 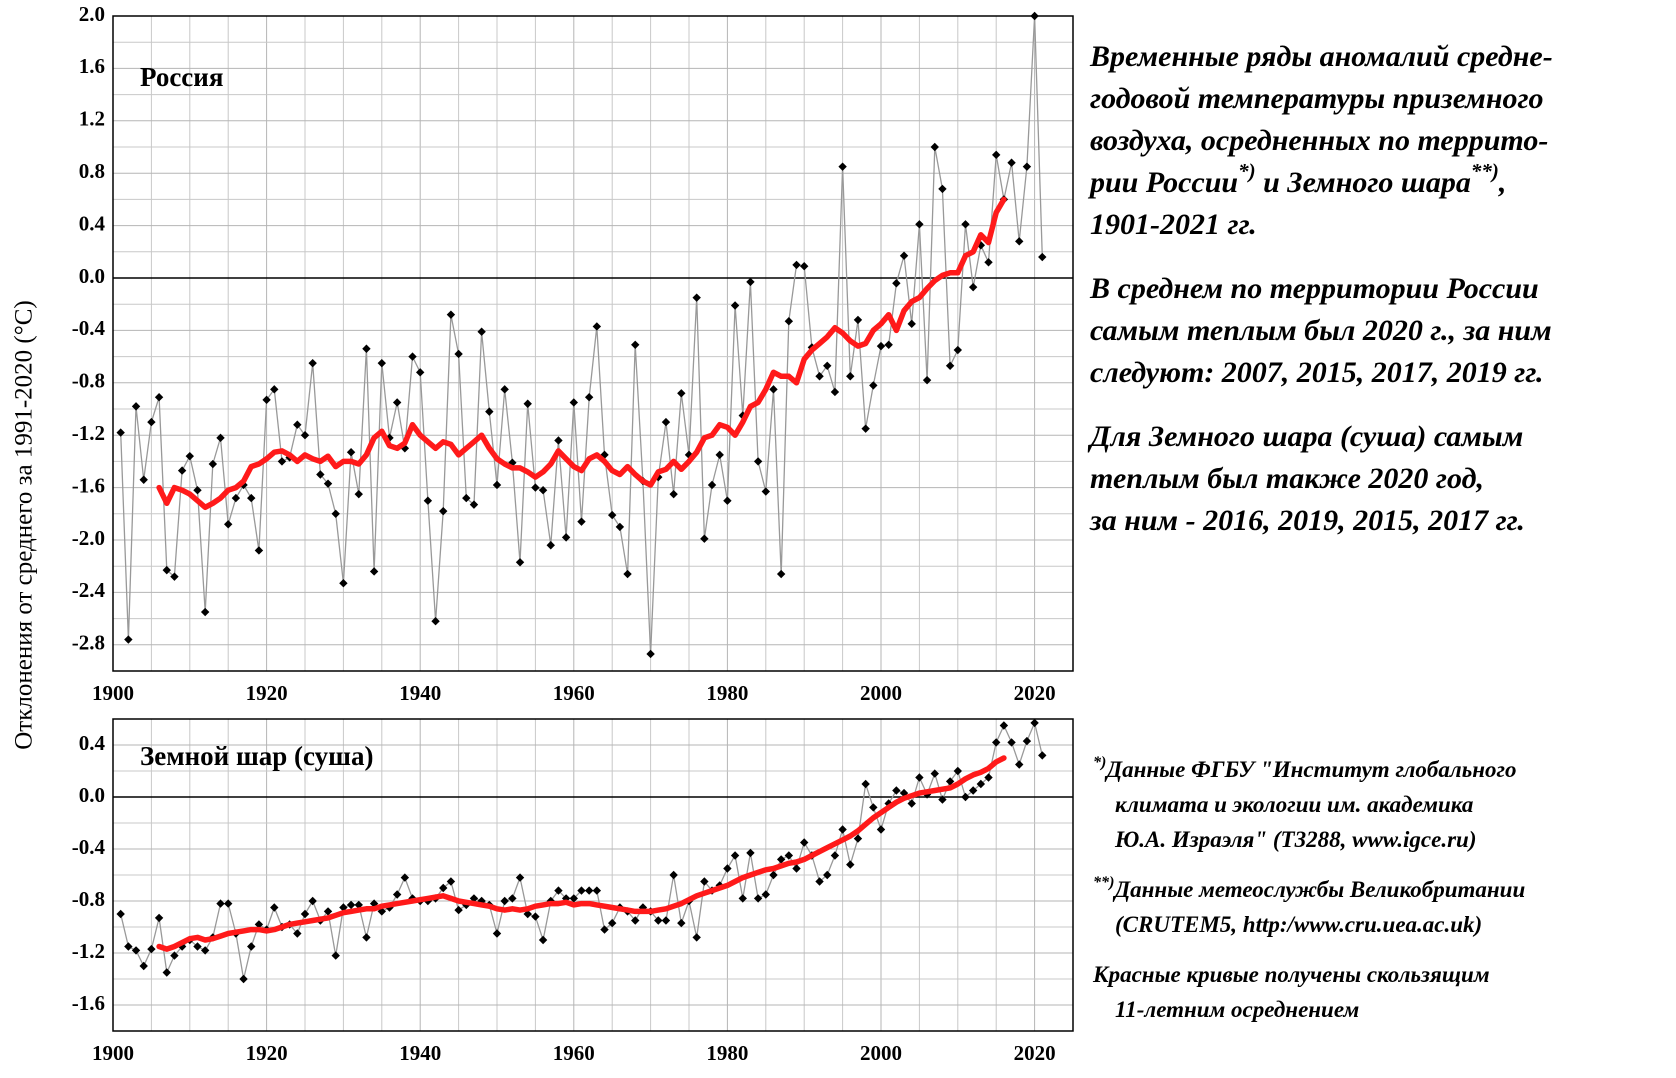 I want to click on smoothed-line, so click(x=581, y=853).